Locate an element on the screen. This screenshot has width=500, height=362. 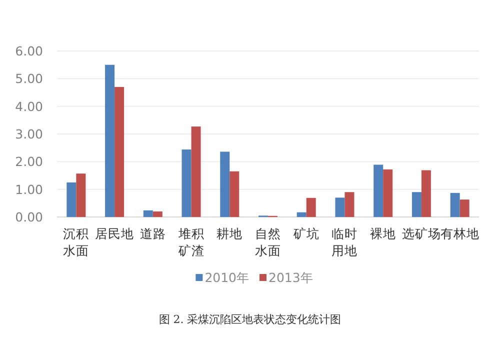
y-tick-label: 0.00 is located at coordinates (29, 217).